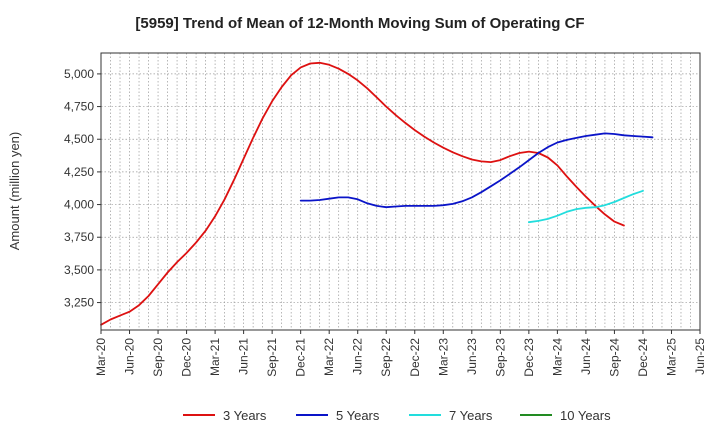 The image size is (720, 440). Describe the element at coordinates (671, 357) in the screenshot. I see `x-tick-label: Mar-25` at that location.